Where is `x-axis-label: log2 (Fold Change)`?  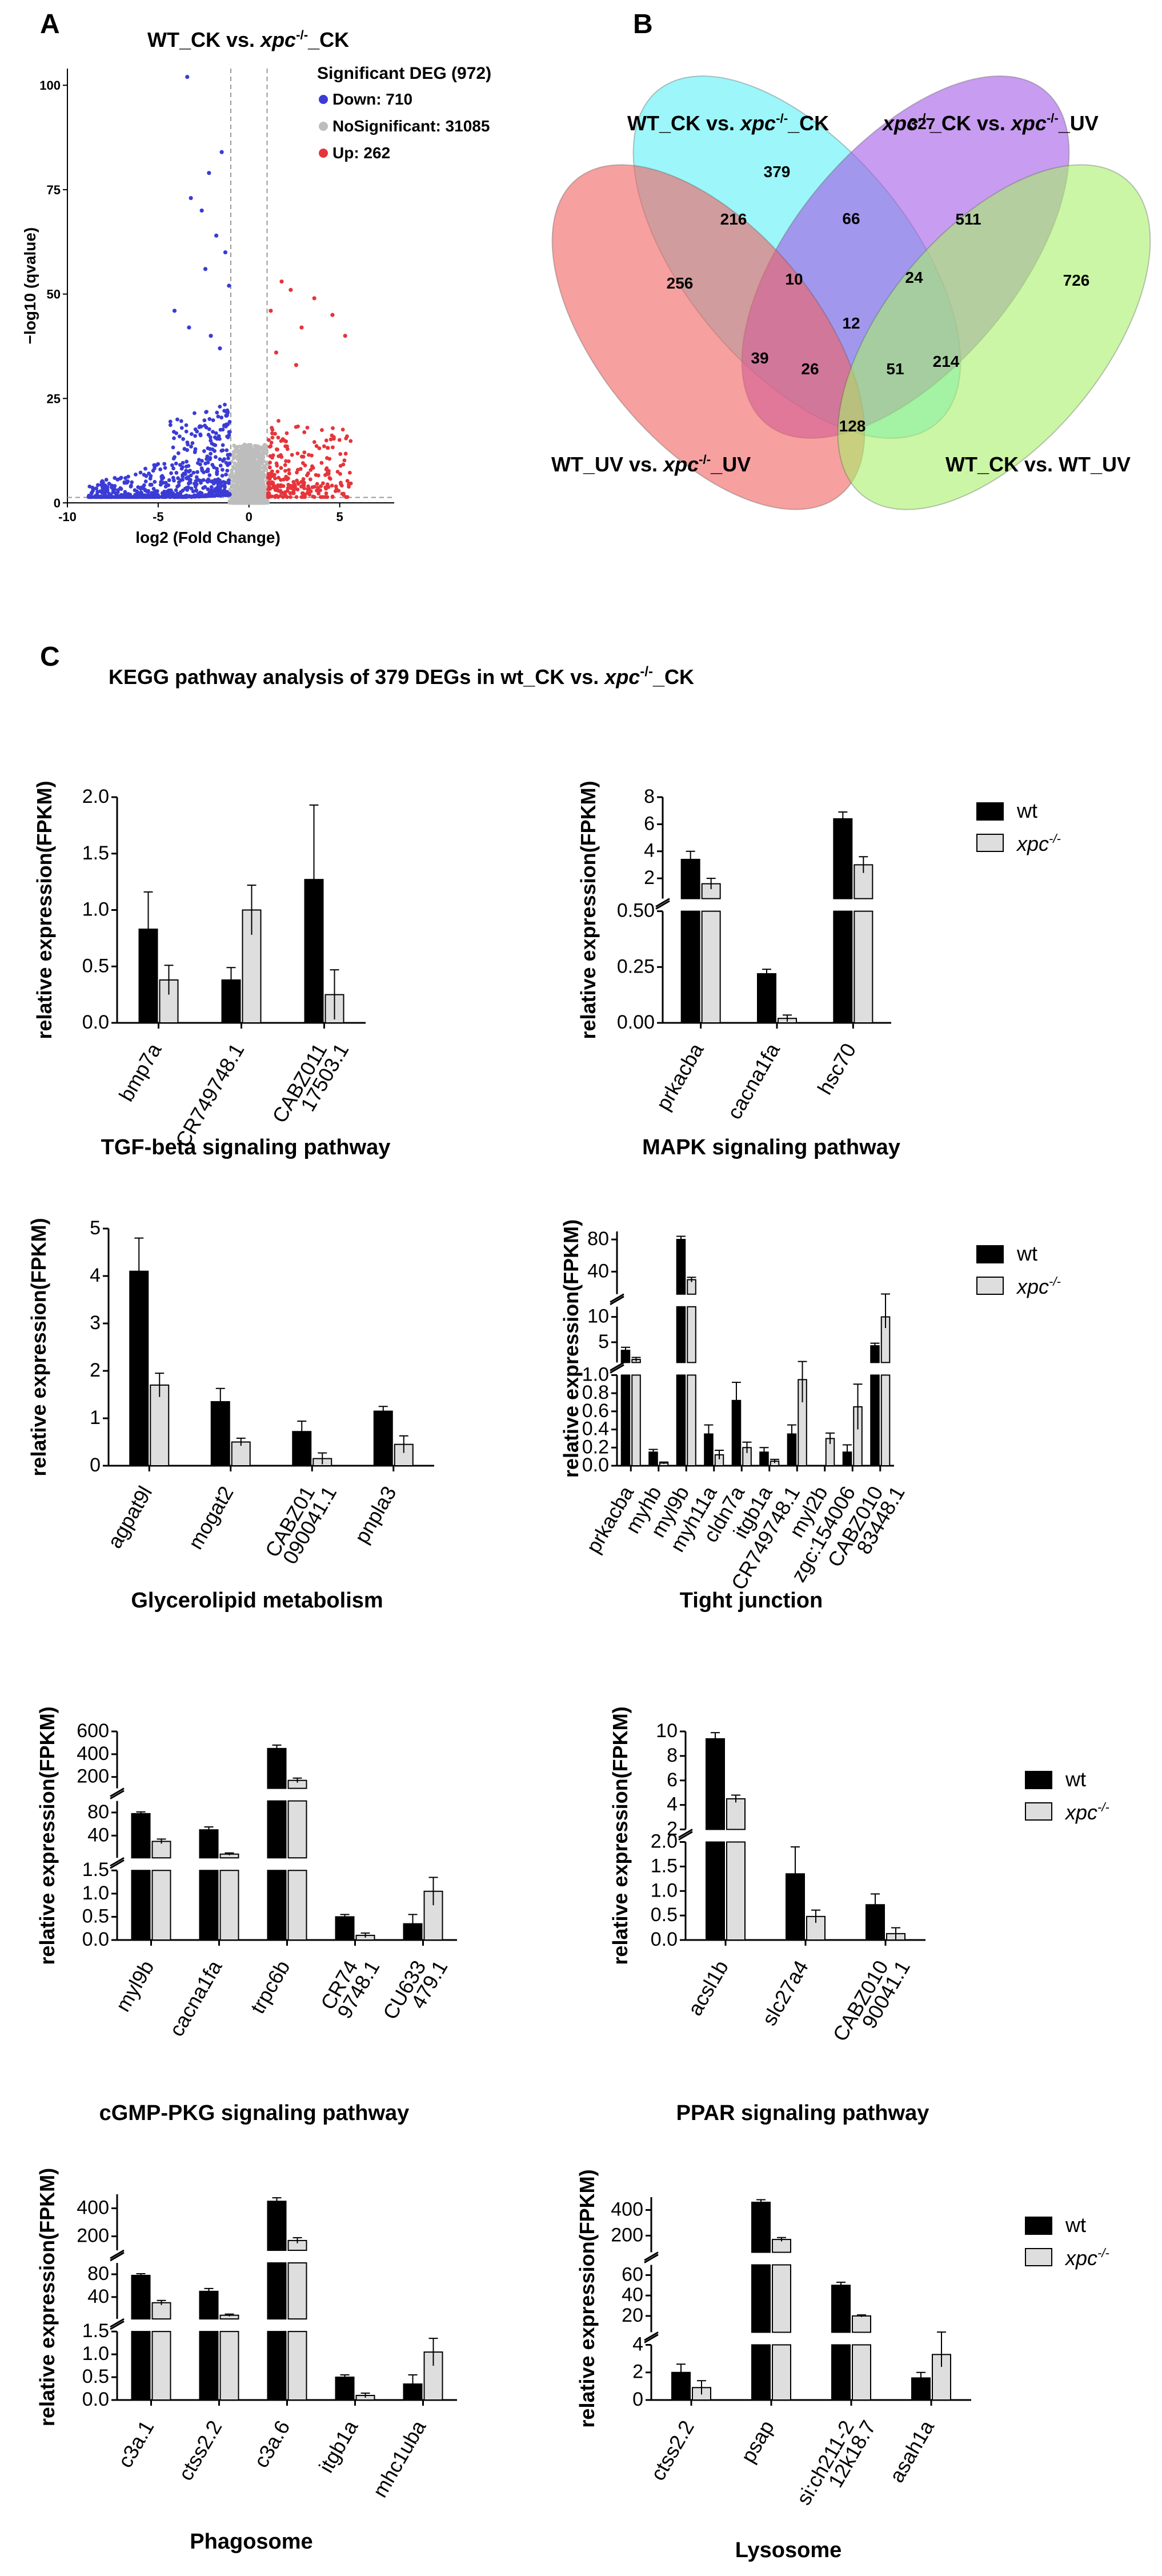 x-axis-label: log2 (Fold Change) is located at coordinates (208, 537).